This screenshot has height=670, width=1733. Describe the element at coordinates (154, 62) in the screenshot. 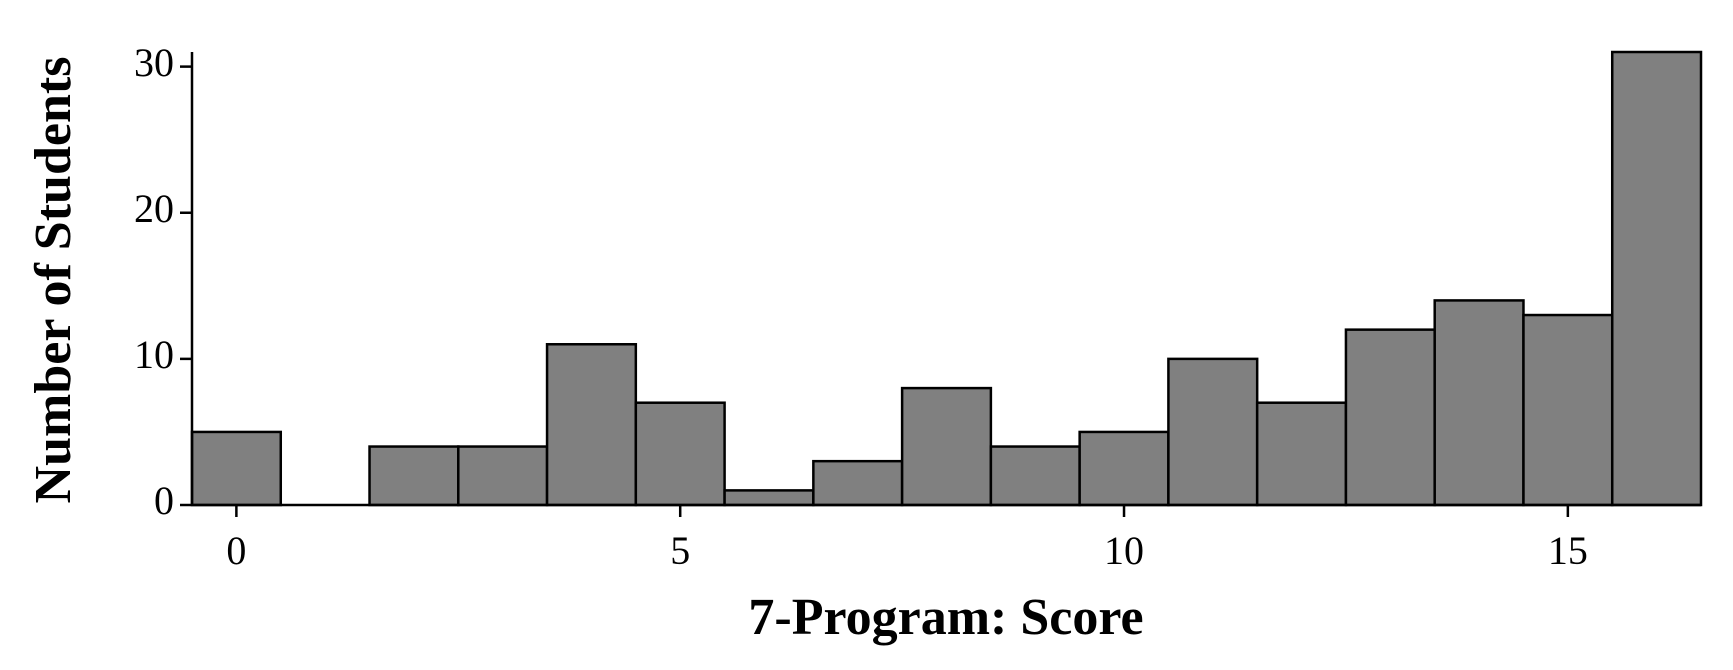

I see `y-tick-label: 30` at that location.